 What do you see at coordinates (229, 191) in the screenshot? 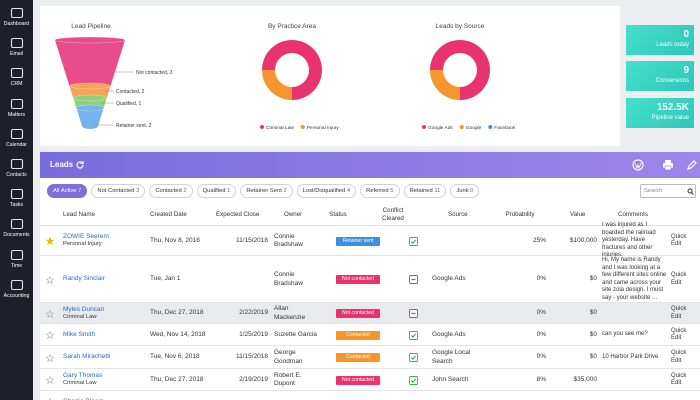
I see `tab-count: 1` at bounding box center [229, 191].